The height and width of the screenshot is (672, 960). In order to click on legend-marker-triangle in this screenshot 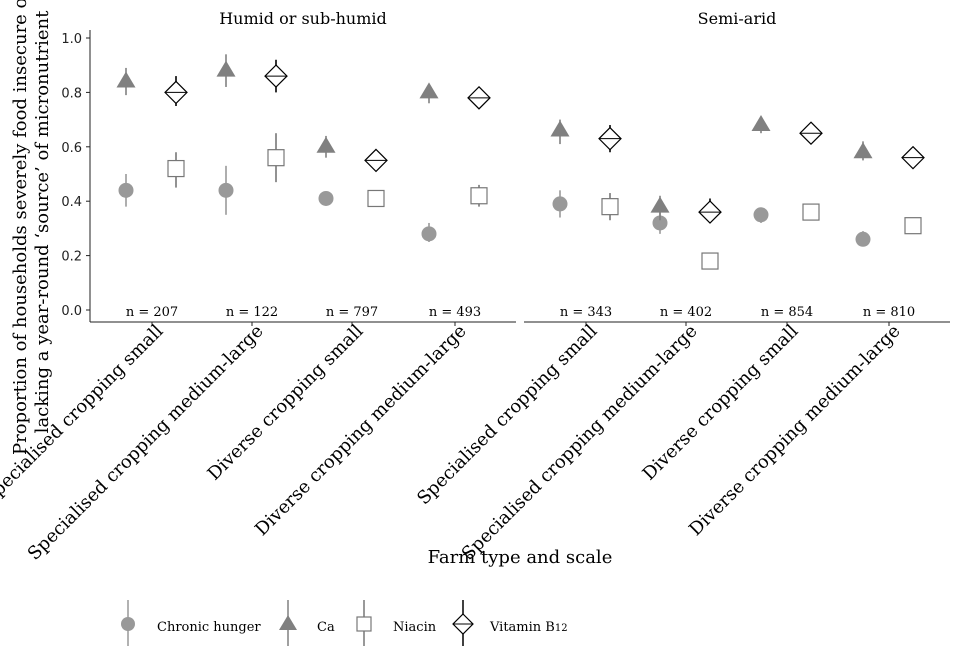, I will do `click(288, 622)`.